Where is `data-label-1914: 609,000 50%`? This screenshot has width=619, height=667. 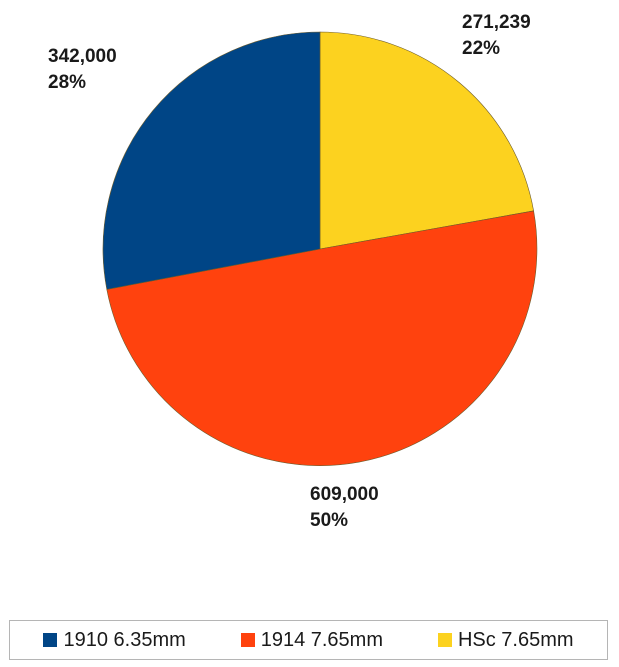
data-label-1914: 609,000 50% is located at coordinates (344, 508).